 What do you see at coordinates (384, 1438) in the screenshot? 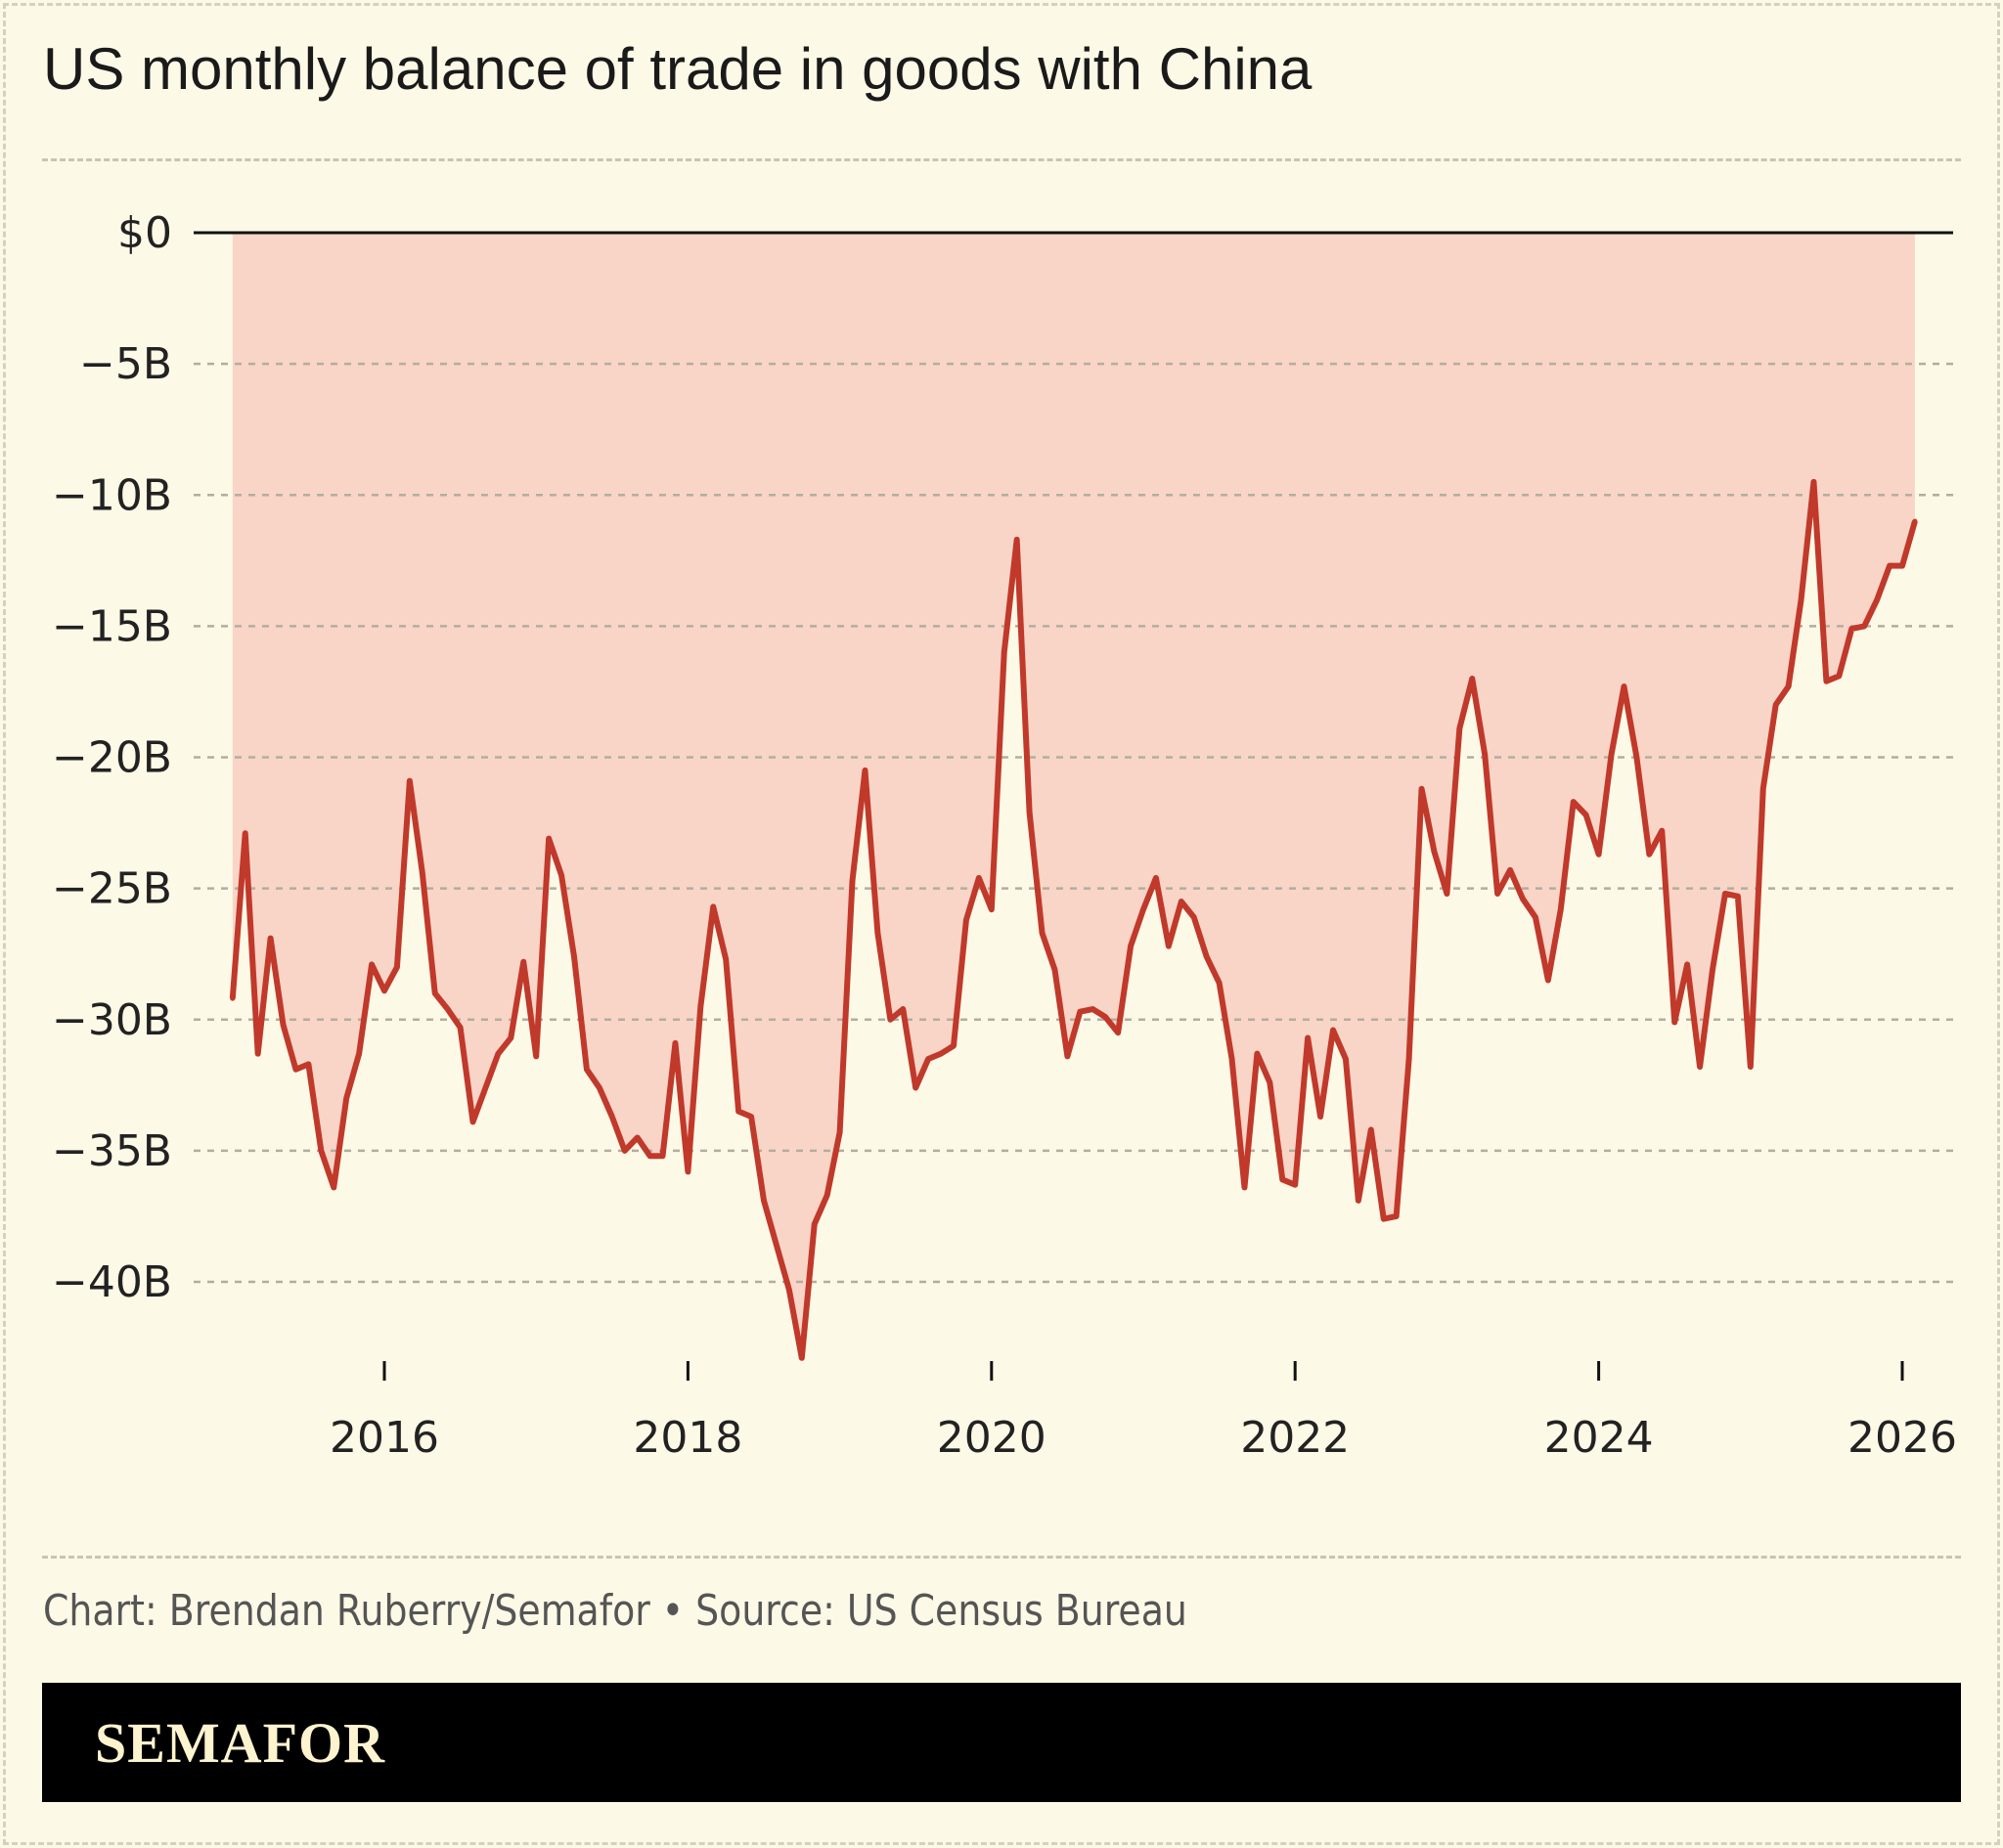
I see `x-tick-label: 2016` at bounding box center [384, 1438].